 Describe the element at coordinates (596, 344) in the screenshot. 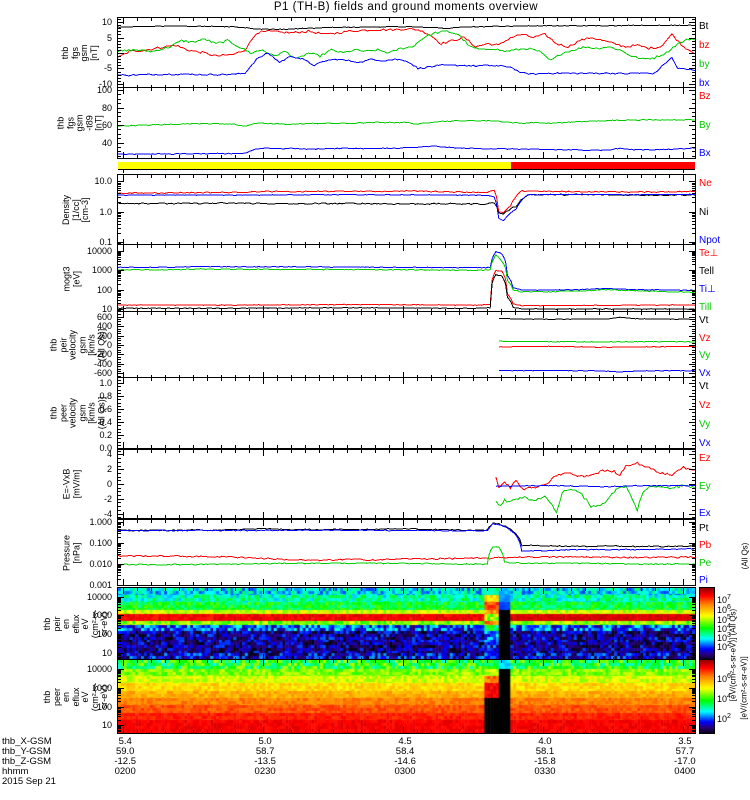

I see `panel-ion-velocity-canvas` at that location.